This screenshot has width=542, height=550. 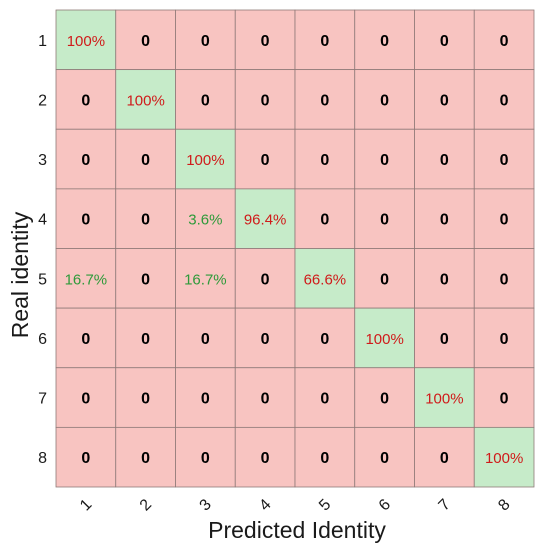 What do you see at coordinates (325, 159) in the screenshot?
I see `matrix-cell-r3-c5` at bounding box center [325, 159].